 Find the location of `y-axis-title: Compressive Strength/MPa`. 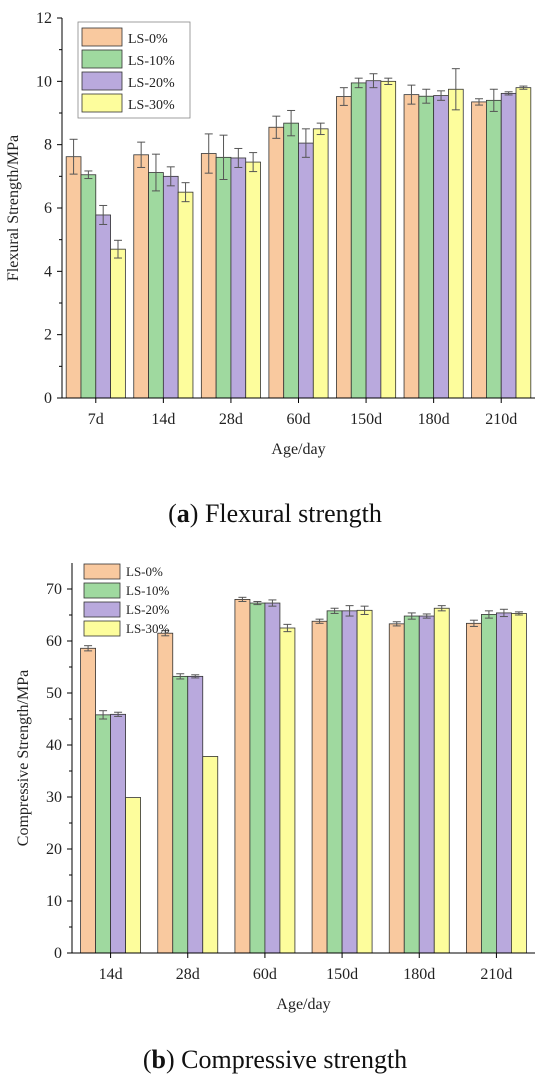

y-axis-title: Compressive Strength/MPa is located at coordinates (23, 758).